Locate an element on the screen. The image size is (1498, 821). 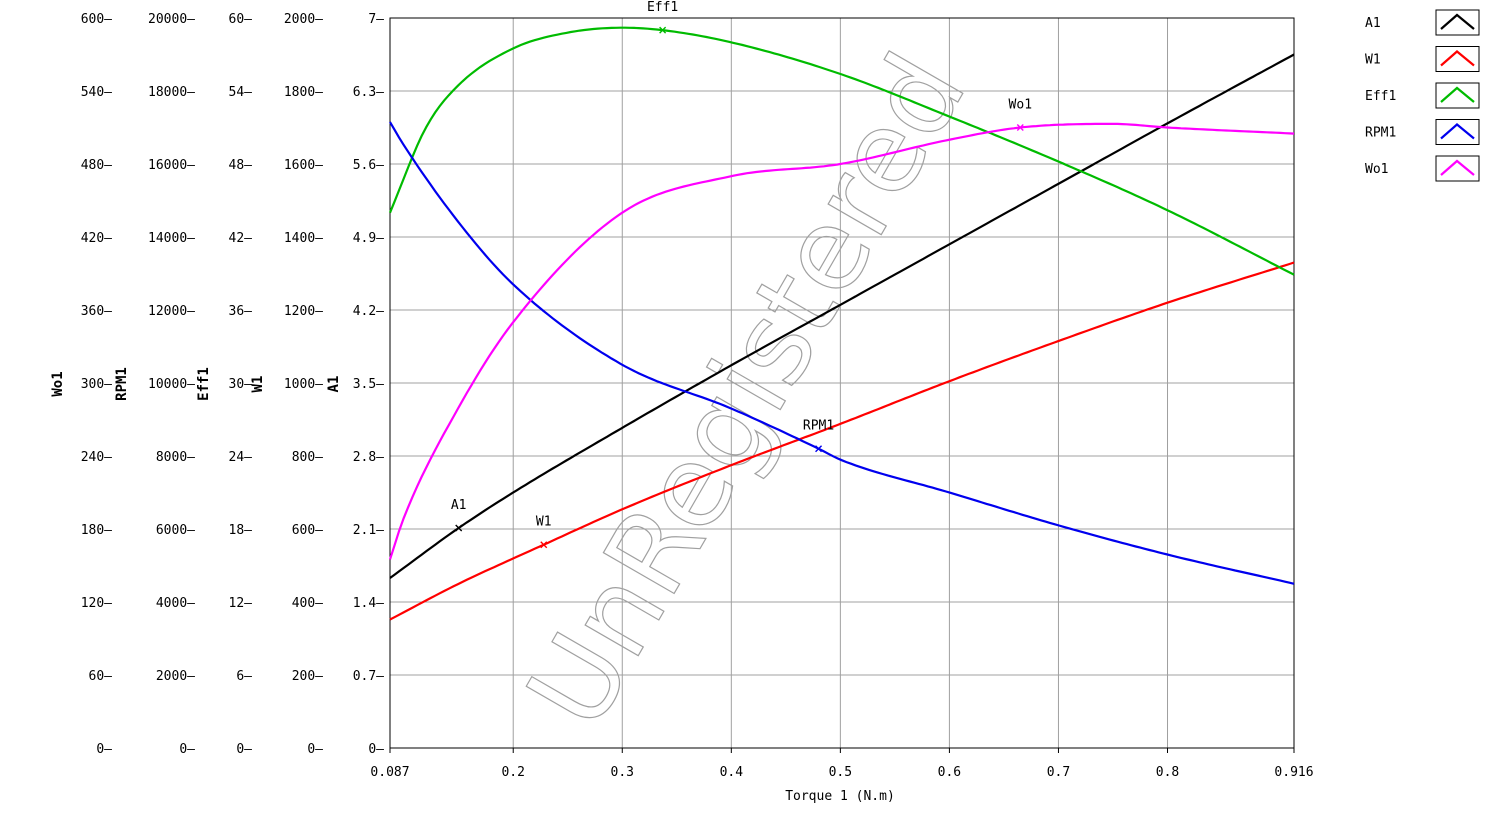
y-tick-label: 360– is located at coordinates (96, 311).